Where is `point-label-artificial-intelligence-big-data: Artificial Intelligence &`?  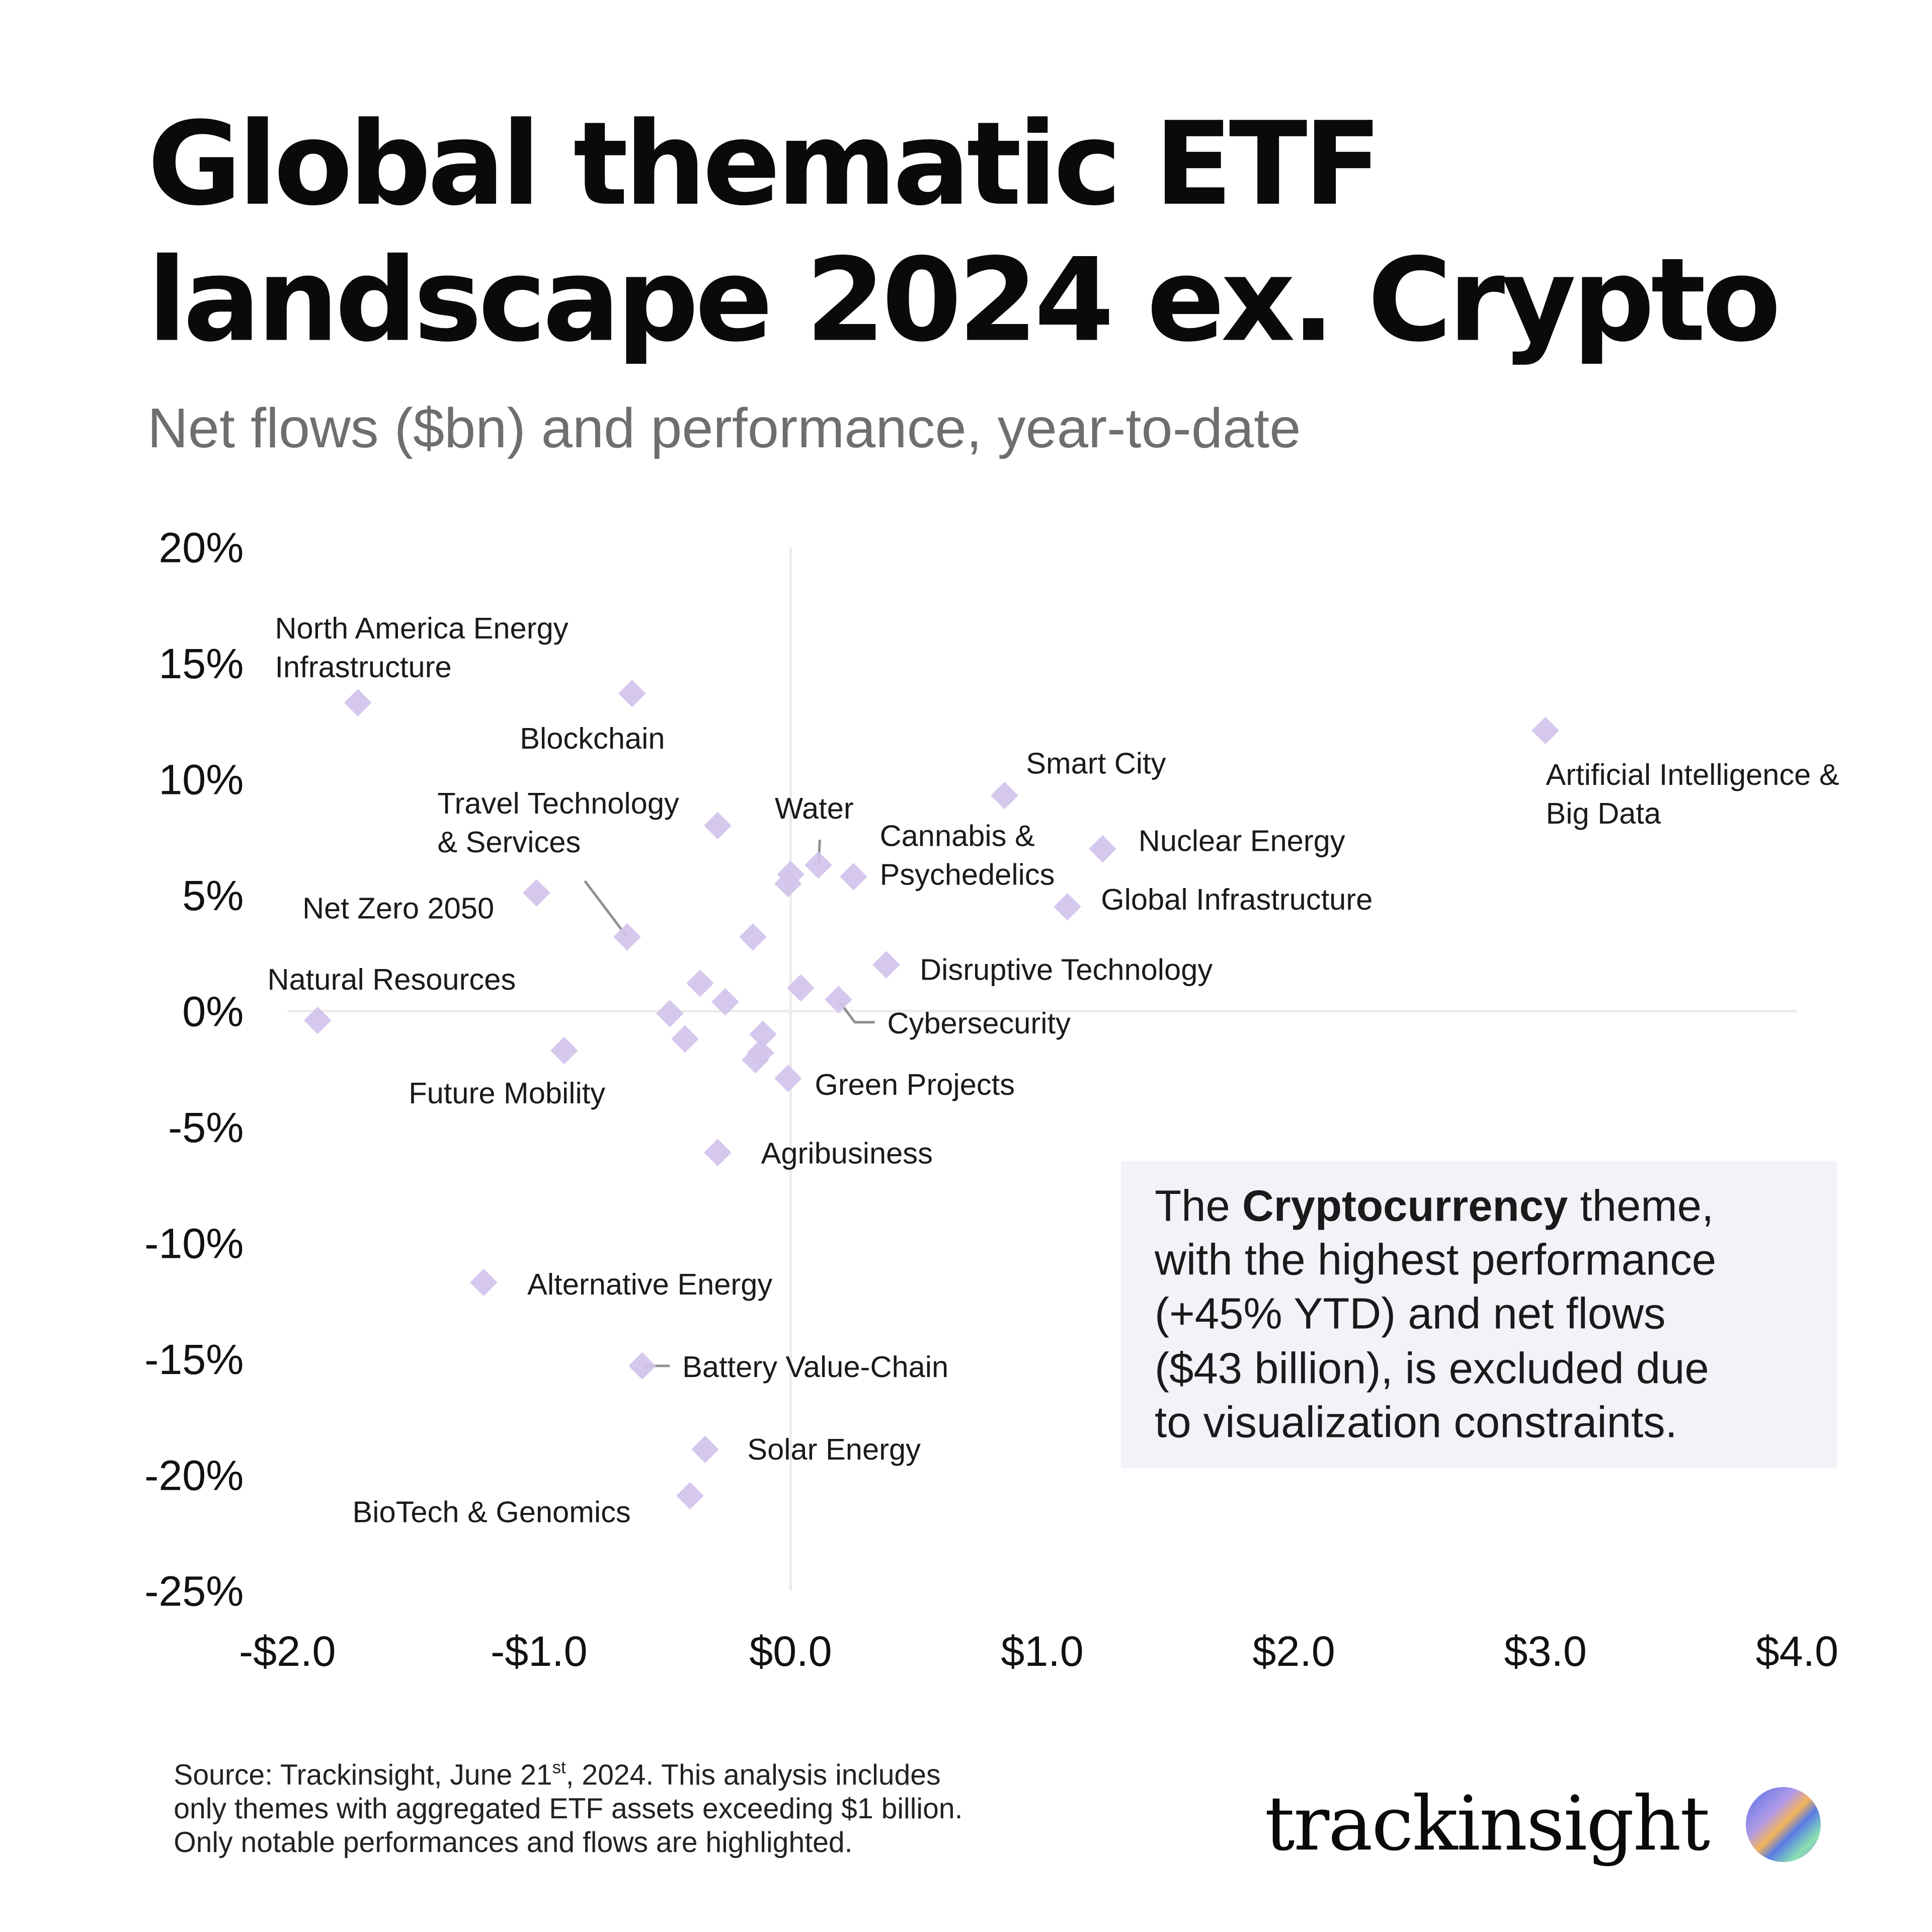 point-label-artificial-intelligence-big-data: Artificial Intelligence & is located at coordinates (1693, 775).